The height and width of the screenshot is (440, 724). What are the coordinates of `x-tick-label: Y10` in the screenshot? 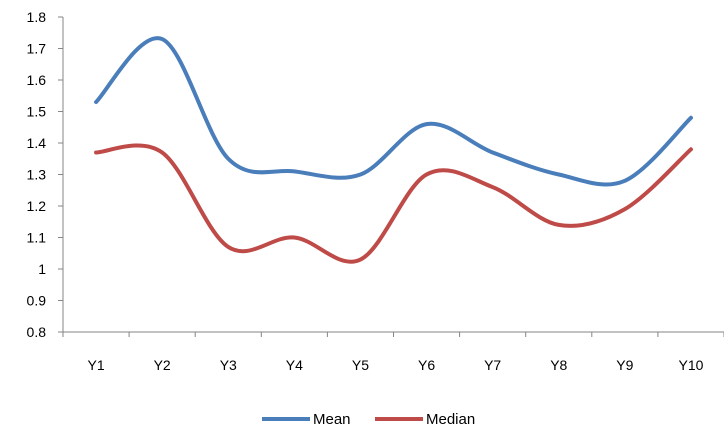 It's located at (690, 365).